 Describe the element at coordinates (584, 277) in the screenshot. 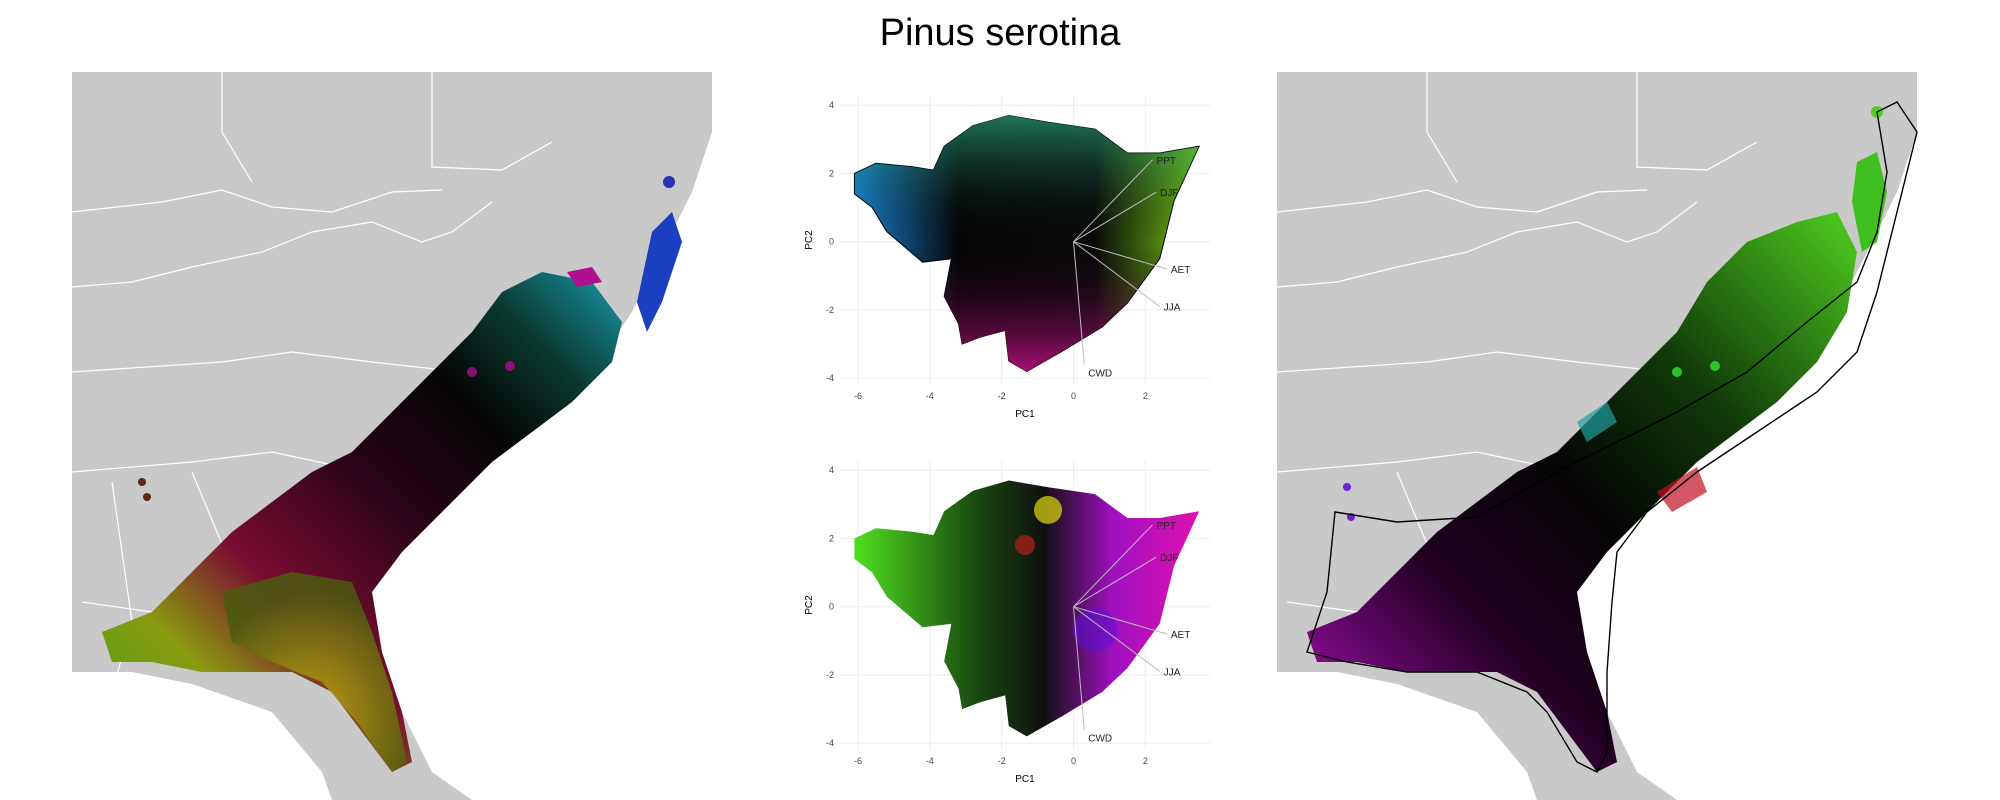

I see `range-patch-magenta` at that location.